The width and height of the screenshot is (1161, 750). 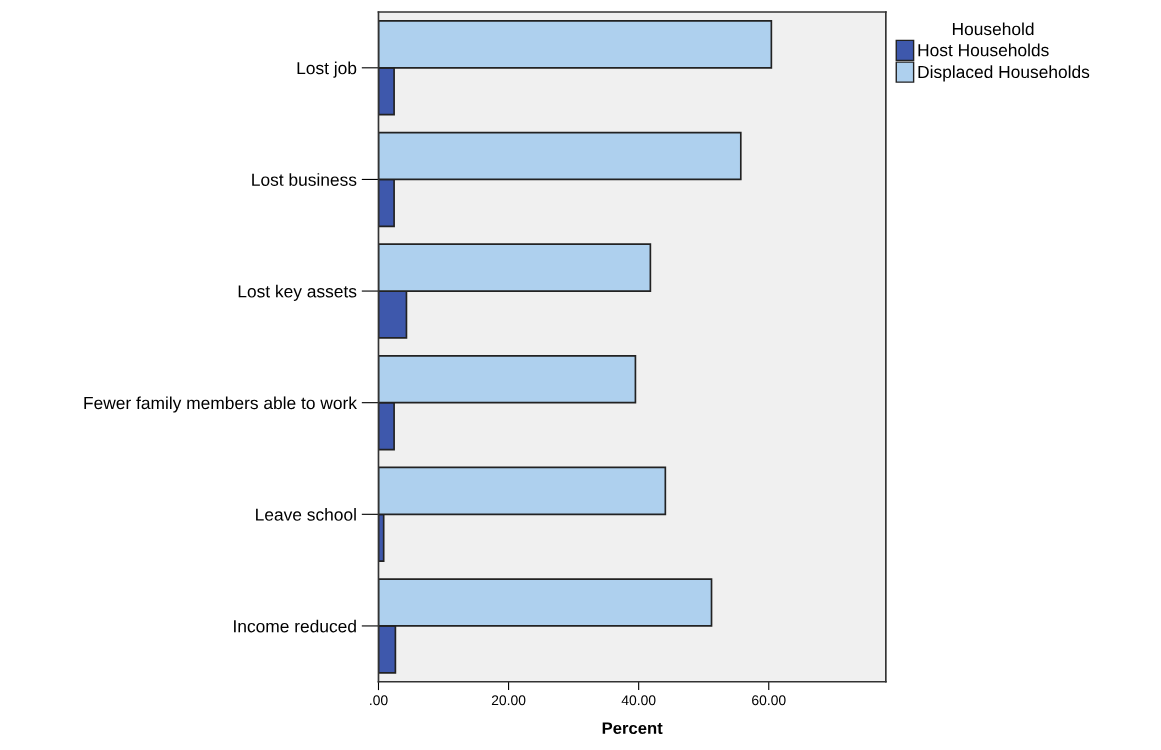 I want to click on x-tick-label: 40.00, so click(x=638, y=700).